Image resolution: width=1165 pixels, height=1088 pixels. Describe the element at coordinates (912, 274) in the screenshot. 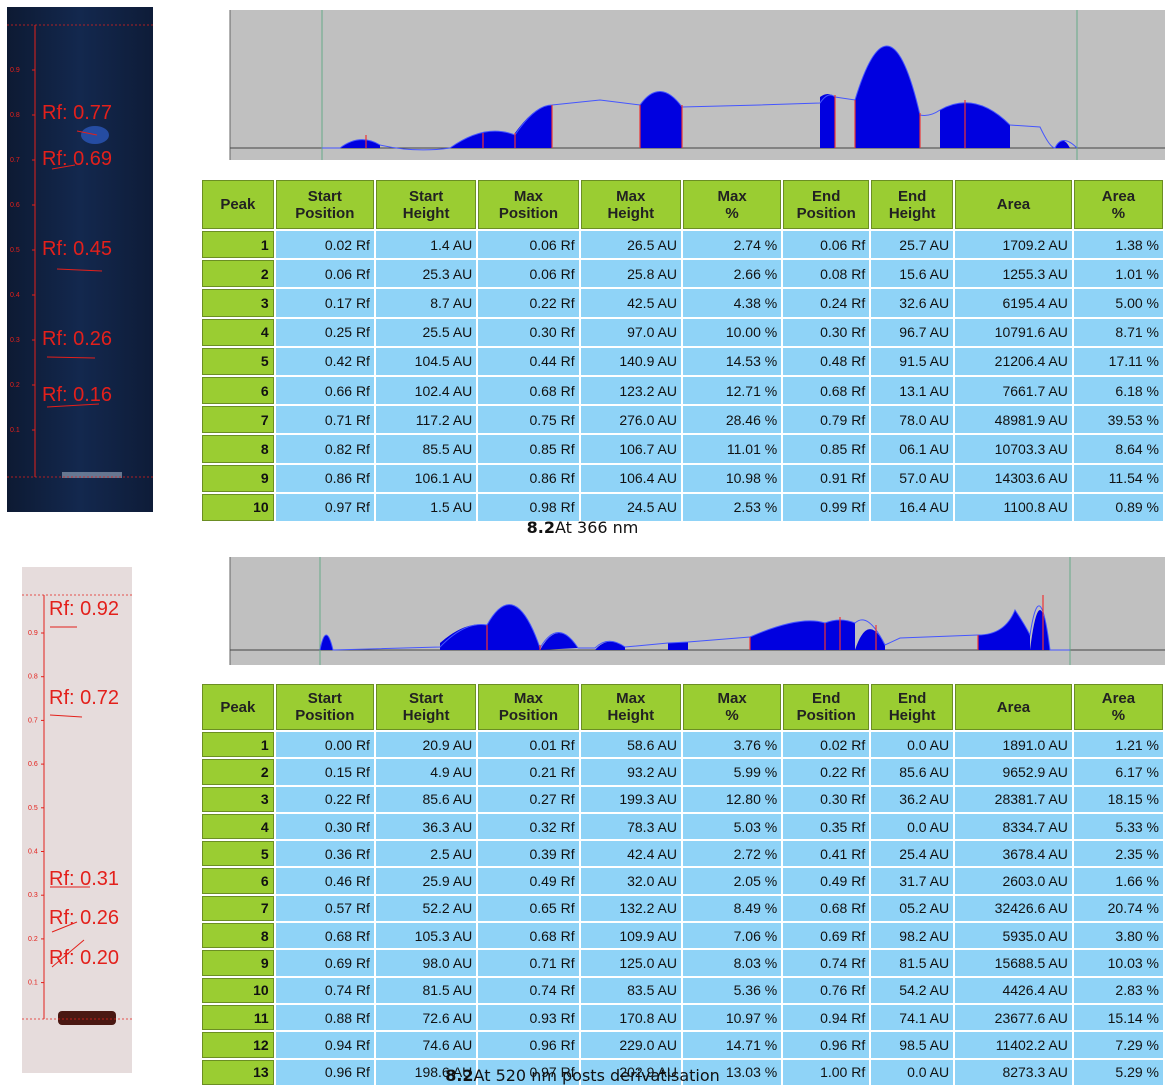

I see `table-cell: 15.6 AU` at that location.